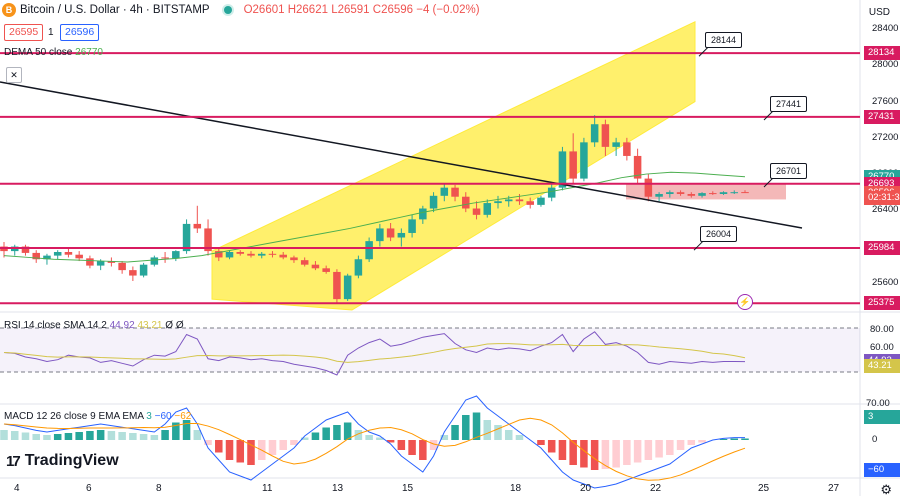 Image resolution: width=900 pixels, height=498 pixels. What do you see at coordinates (338, 488) in the screenshot?
I see `time-axis-label: 13` at bounding box center [338, 488].